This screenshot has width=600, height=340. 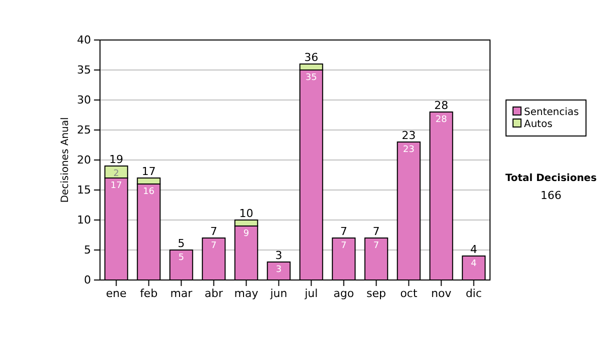 I want to click on data-label: 3, so click(x=279, y=270).